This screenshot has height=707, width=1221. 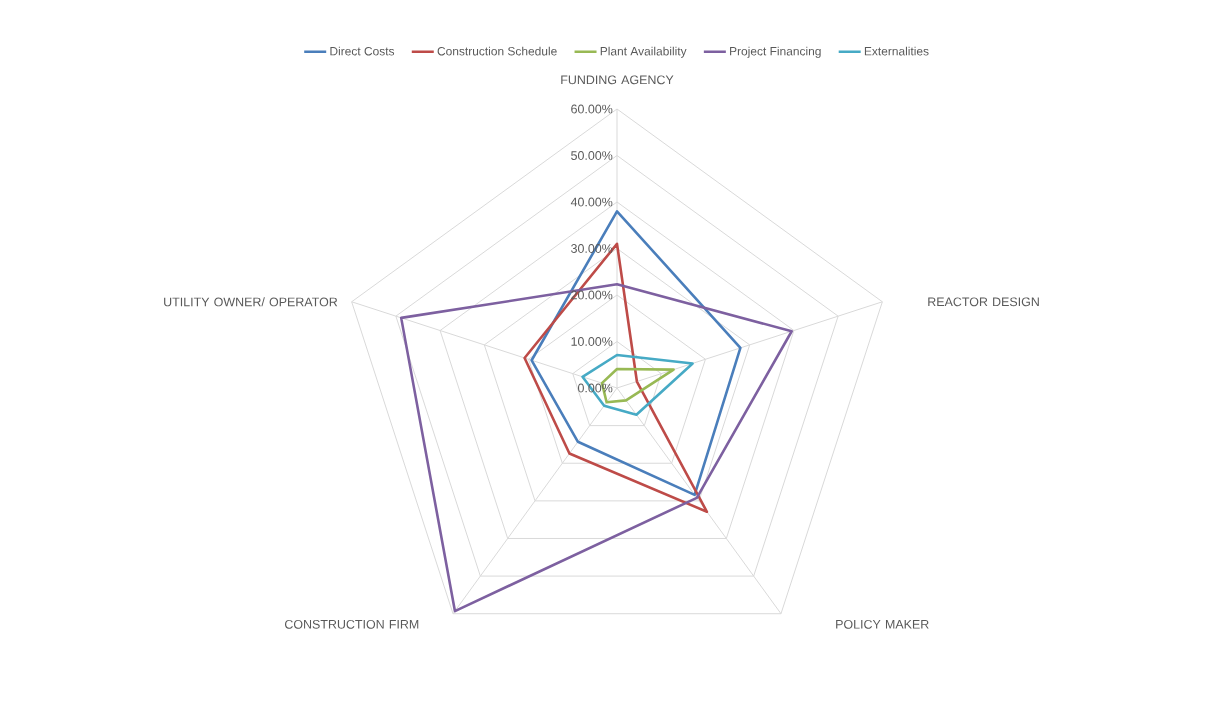 I want to click on y-tick-label: 60.00%, so click(x=592, y=109).